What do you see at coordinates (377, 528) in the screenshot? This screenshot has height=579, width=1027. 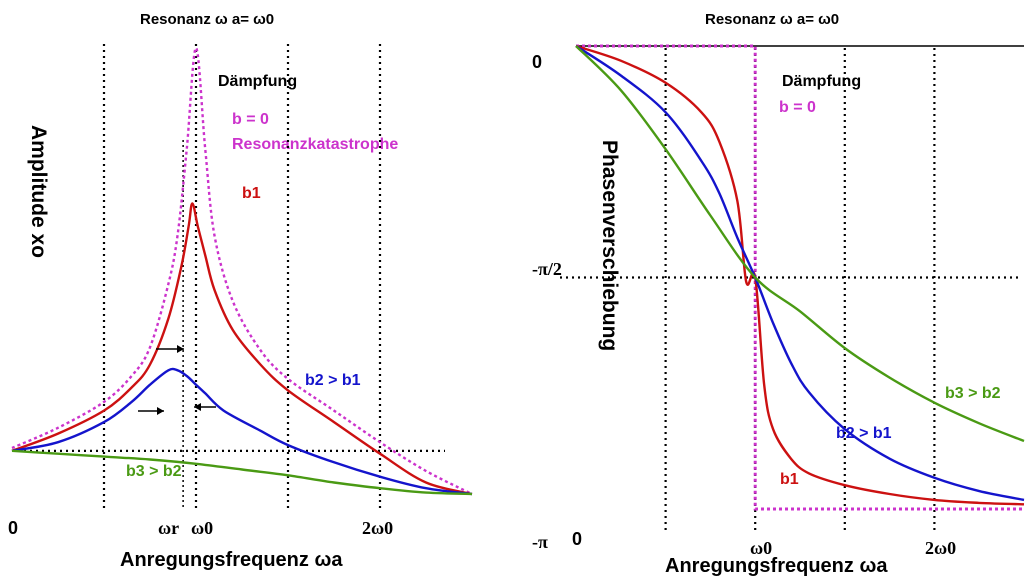 I see `left-xtick-2w0: 2ω0` at bounding box center [377, 528].